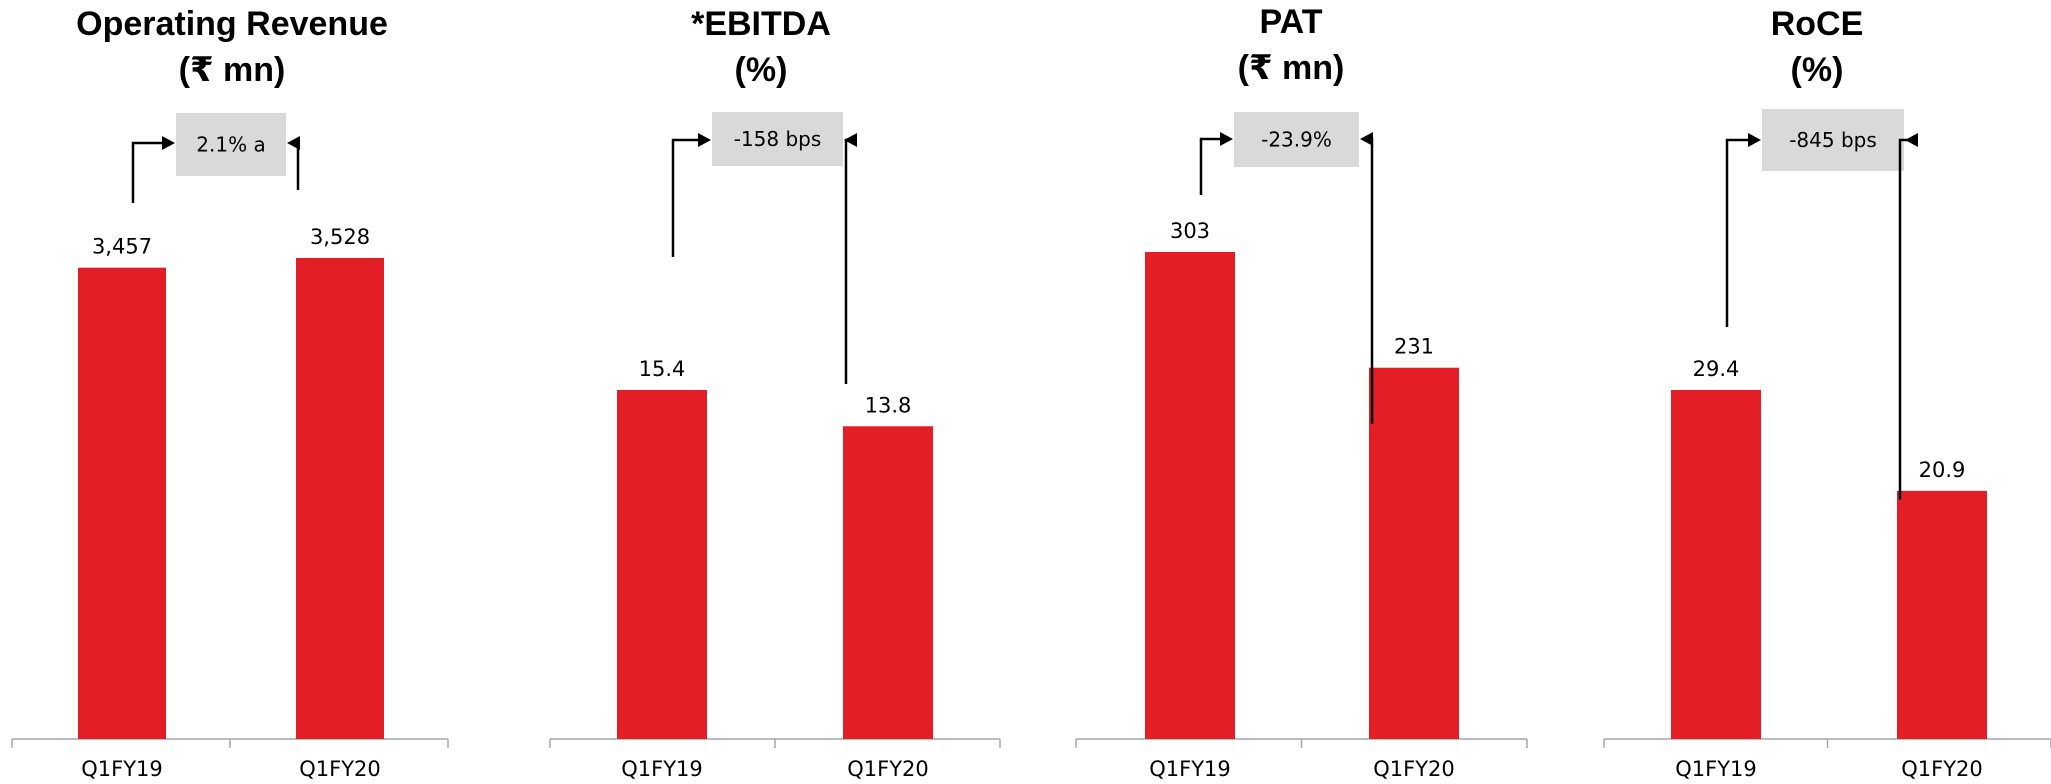 The width and height of the screenshot is (2051, 784). I want to click on change-label: -23.9%, so click(1296, 140).